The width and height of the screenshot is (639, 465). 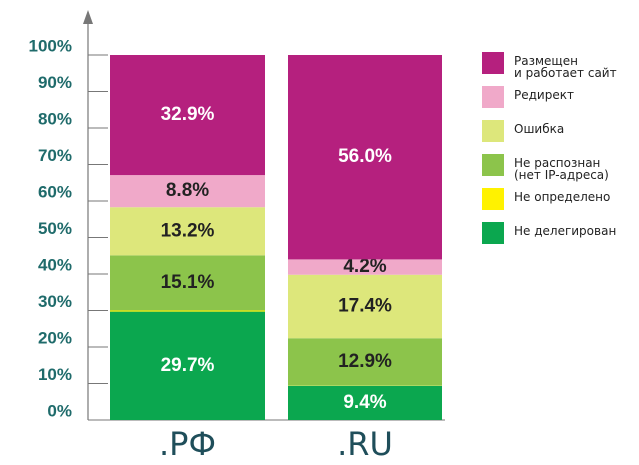 What do you see at coordinates (55, 191) in the screenshot?
I see `y-tick-label: 60%` at bounding box center [55, 191].